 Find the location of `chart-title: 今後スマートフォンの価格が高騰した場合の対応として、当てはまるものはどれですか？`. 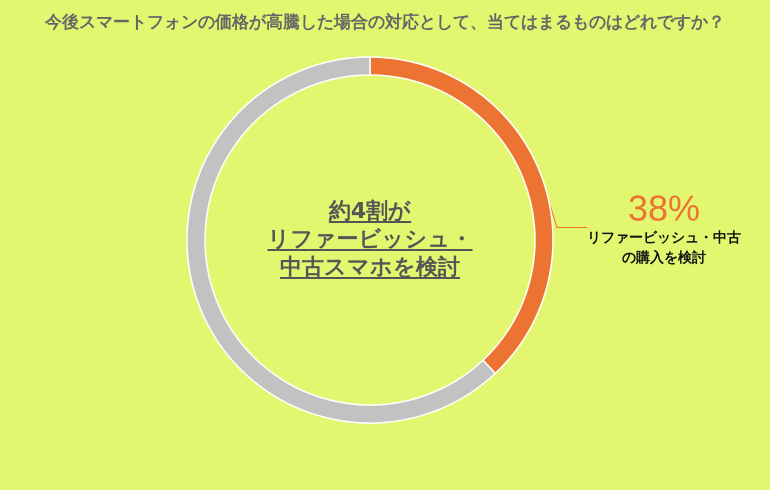

chart-title: 今後スマートフォンの価格が高騰した場合の対応として、当てはまるものはどれですか？ is located at coordinates (384, 22).